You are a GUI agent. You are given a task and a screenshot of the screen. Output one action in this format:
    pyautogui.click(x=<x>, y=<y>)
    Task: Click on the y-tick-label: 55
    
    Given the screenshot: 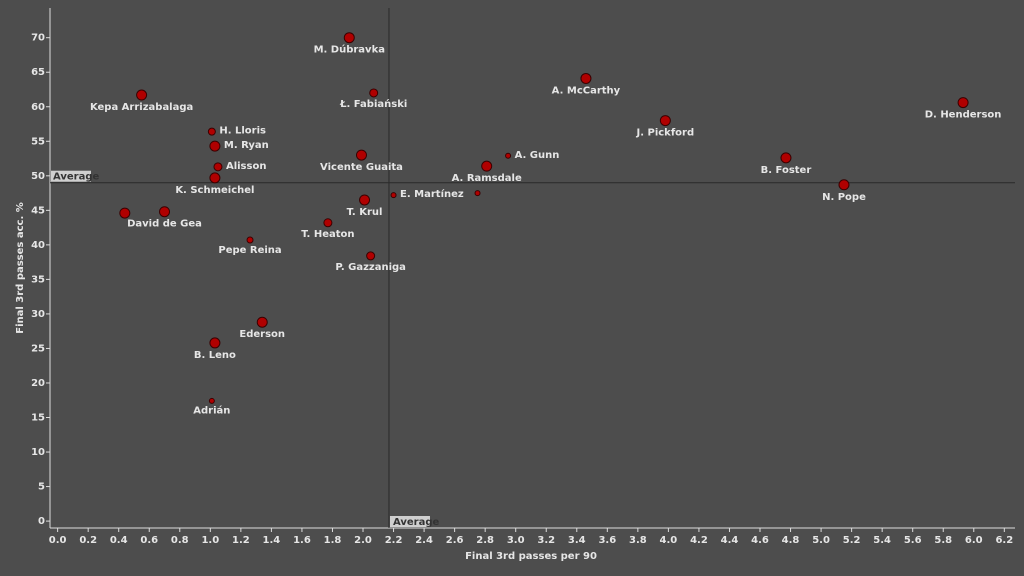 What is the action you would take?
    pyautogui.click(x=38, y=141)
    